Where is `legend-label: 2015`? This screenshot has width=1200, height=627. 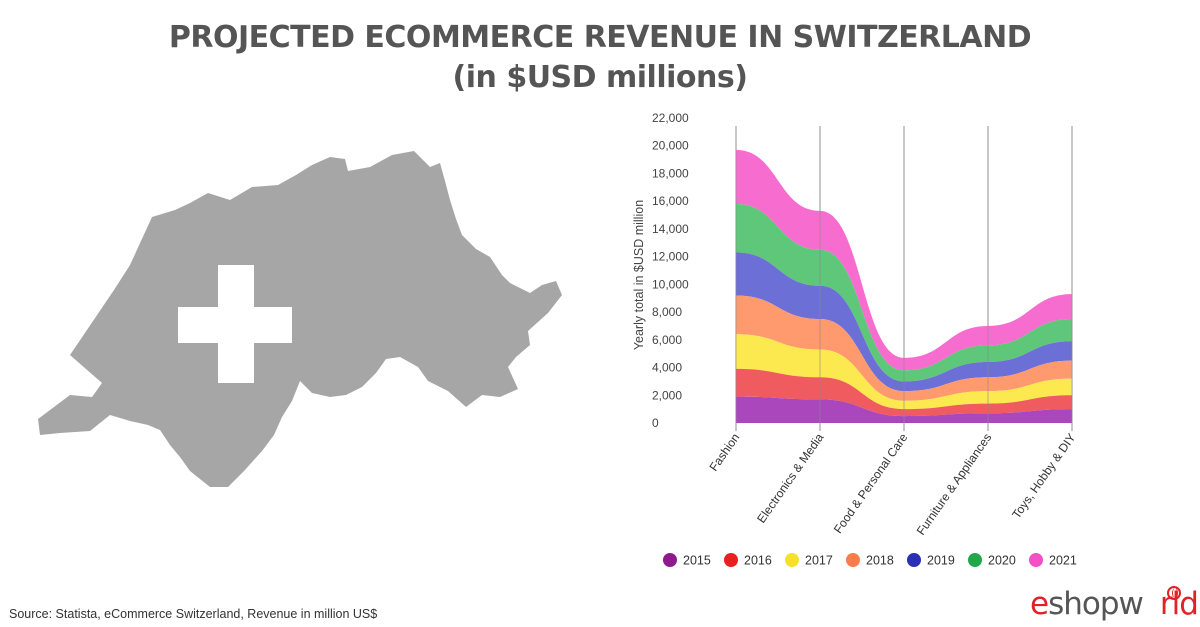 legend-label: 2015 is located at coordinates (697, 561).